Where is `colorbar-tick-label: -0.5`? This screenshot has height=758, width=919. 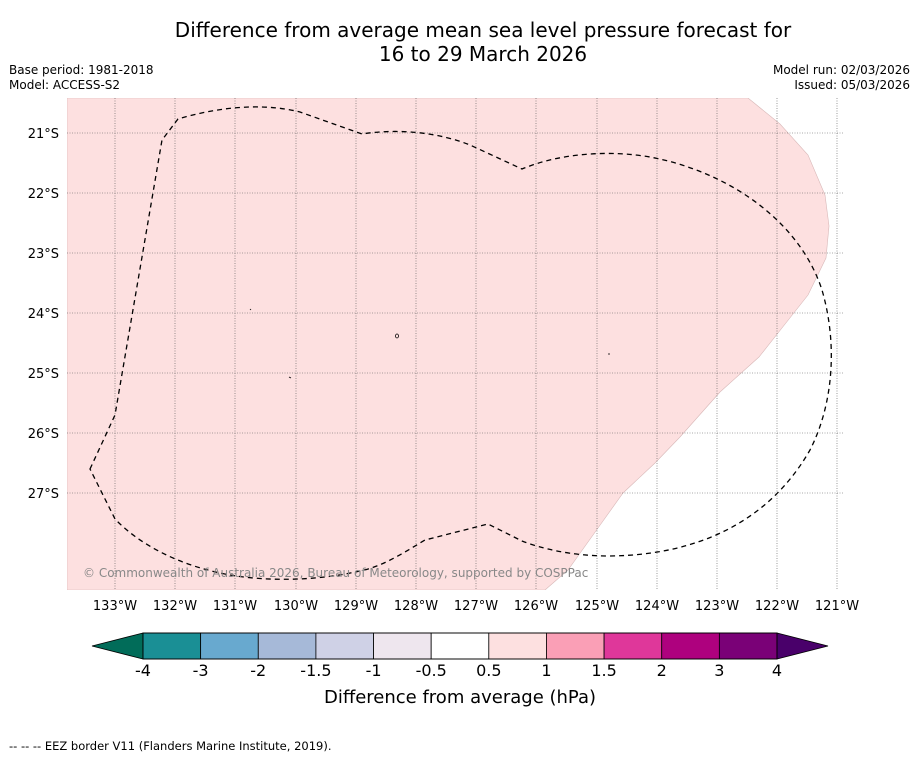
colorbar-tick-label: -0.5 is located at coordinates (431, 670).